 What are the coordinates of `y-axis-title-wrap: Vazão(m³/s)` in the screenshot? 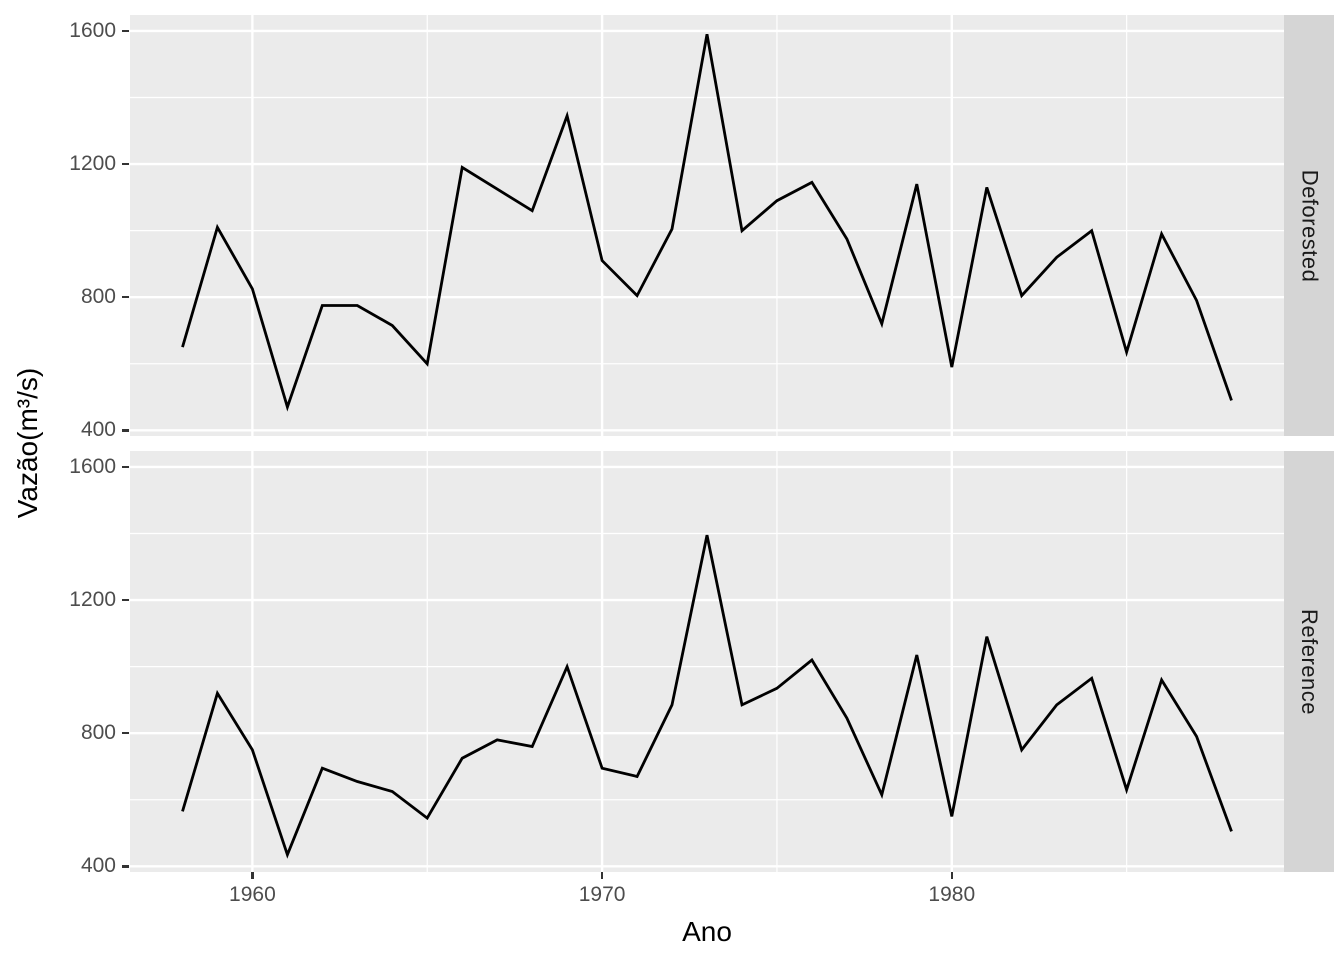 It's located at (28, 443).